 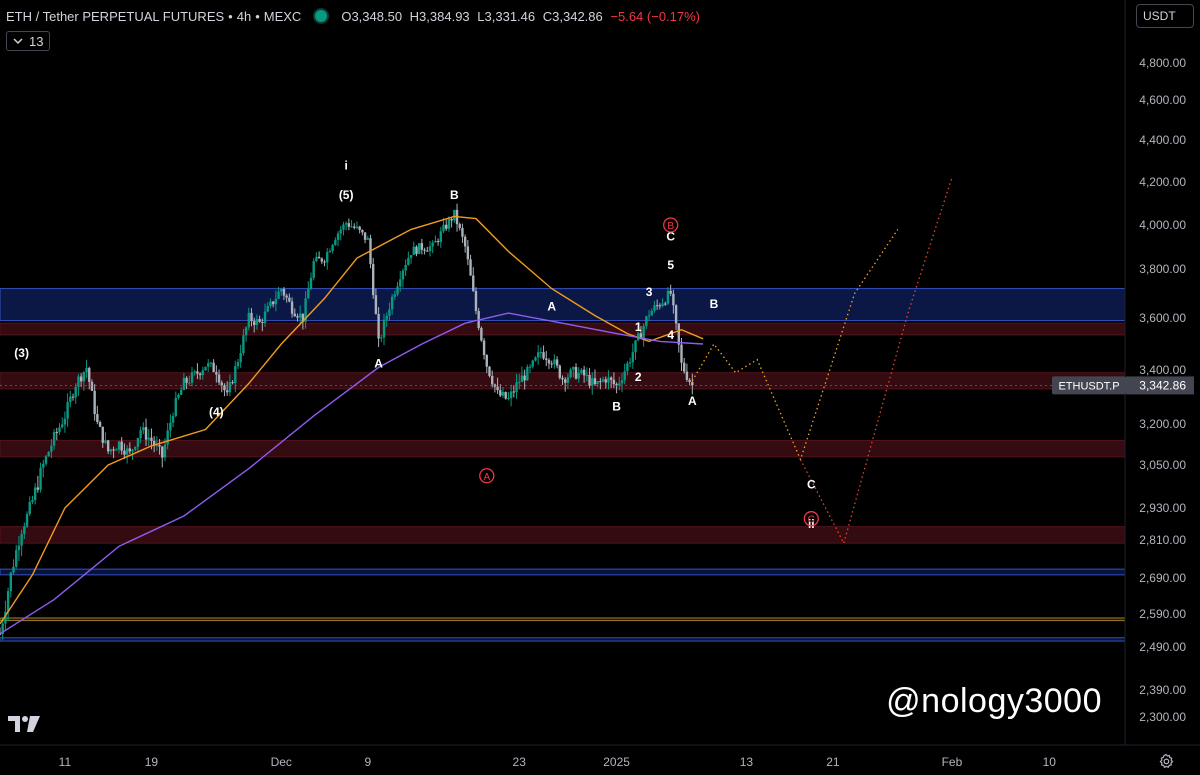 What do you see at coordinates (1162, 225) in the screenshot?
I see `price-axis-tick-label: 4,000.00` at bounding box center [1162, 225].